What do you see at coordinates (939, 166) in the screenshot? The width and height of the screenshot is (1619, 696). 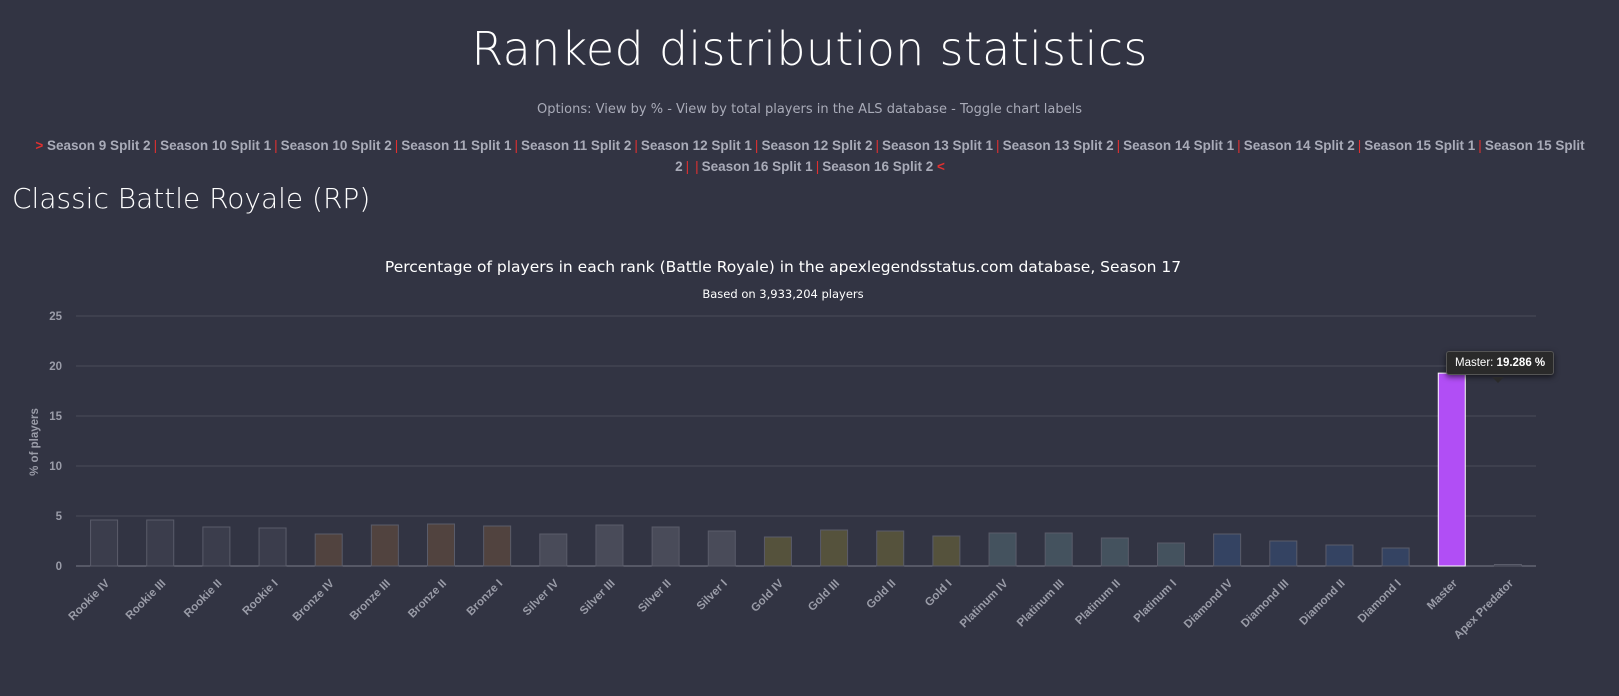 I see `season-nav-next-arrow: <` at bounding box center [939, 166].